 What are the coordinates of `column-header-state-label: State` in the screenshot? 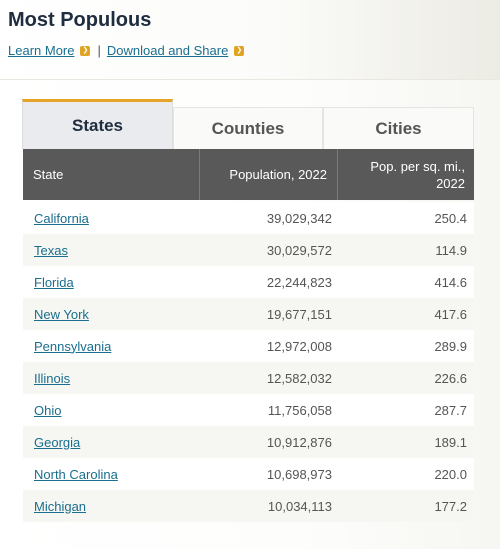 It's located at (48, 174).